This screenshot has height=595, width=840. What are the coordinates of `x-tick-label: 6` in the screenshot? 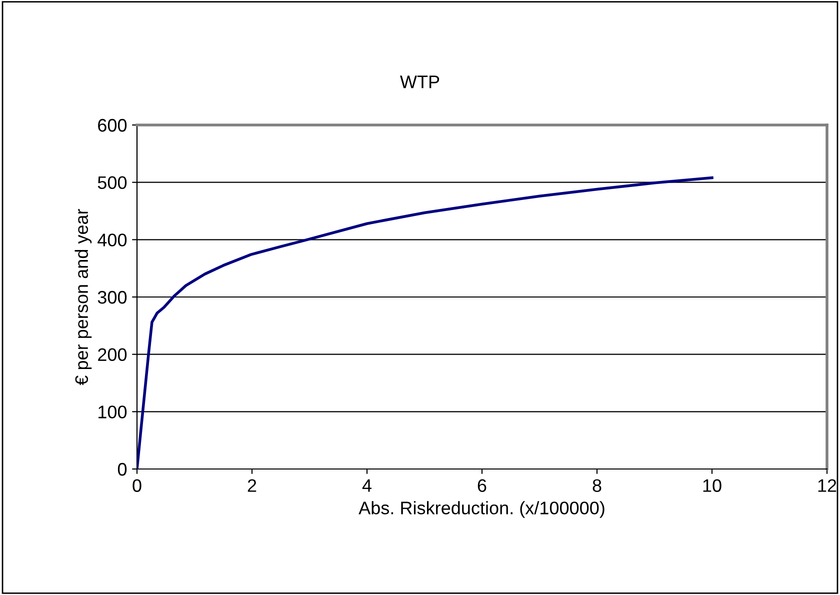 It's located at (482, 485).